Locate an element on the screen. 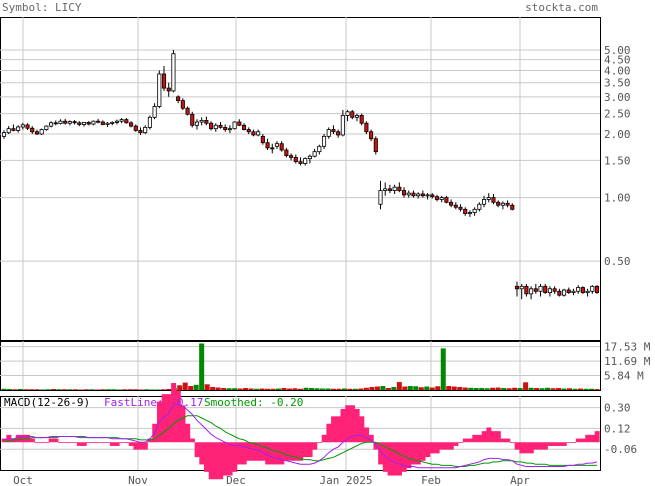  volume-panel-frame is located at coordinates (300, 366).